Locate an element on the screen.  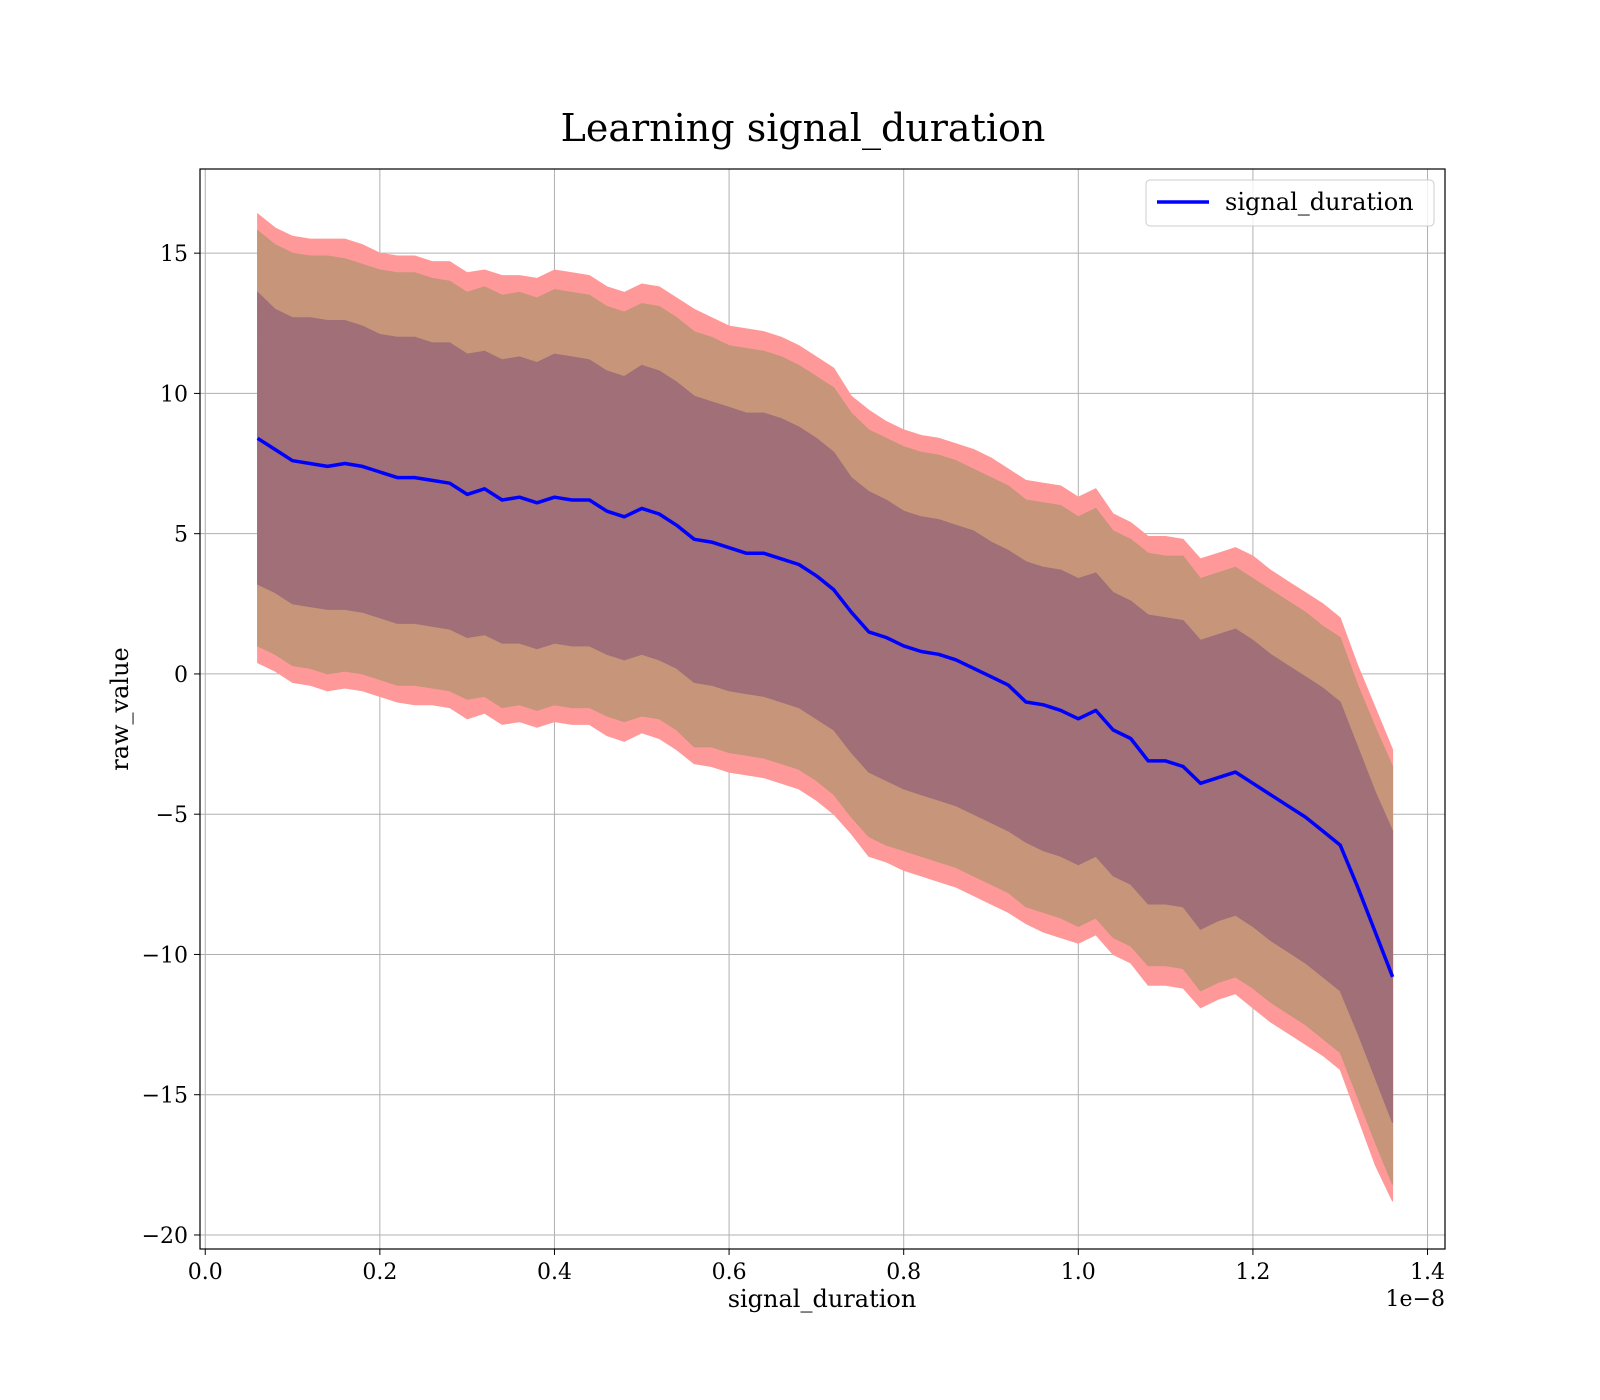
y-tick-label: −15 is located at coordinates (165, 1096).